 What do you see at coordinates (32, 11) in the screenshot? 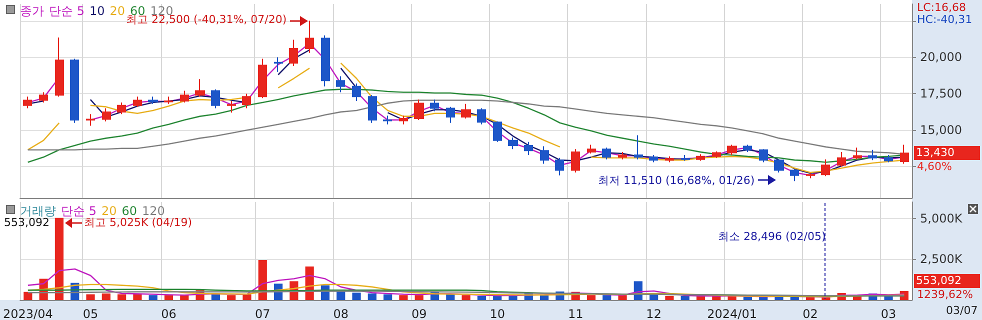
I see `legend-title: 종가` at bounding box center [32, 11].